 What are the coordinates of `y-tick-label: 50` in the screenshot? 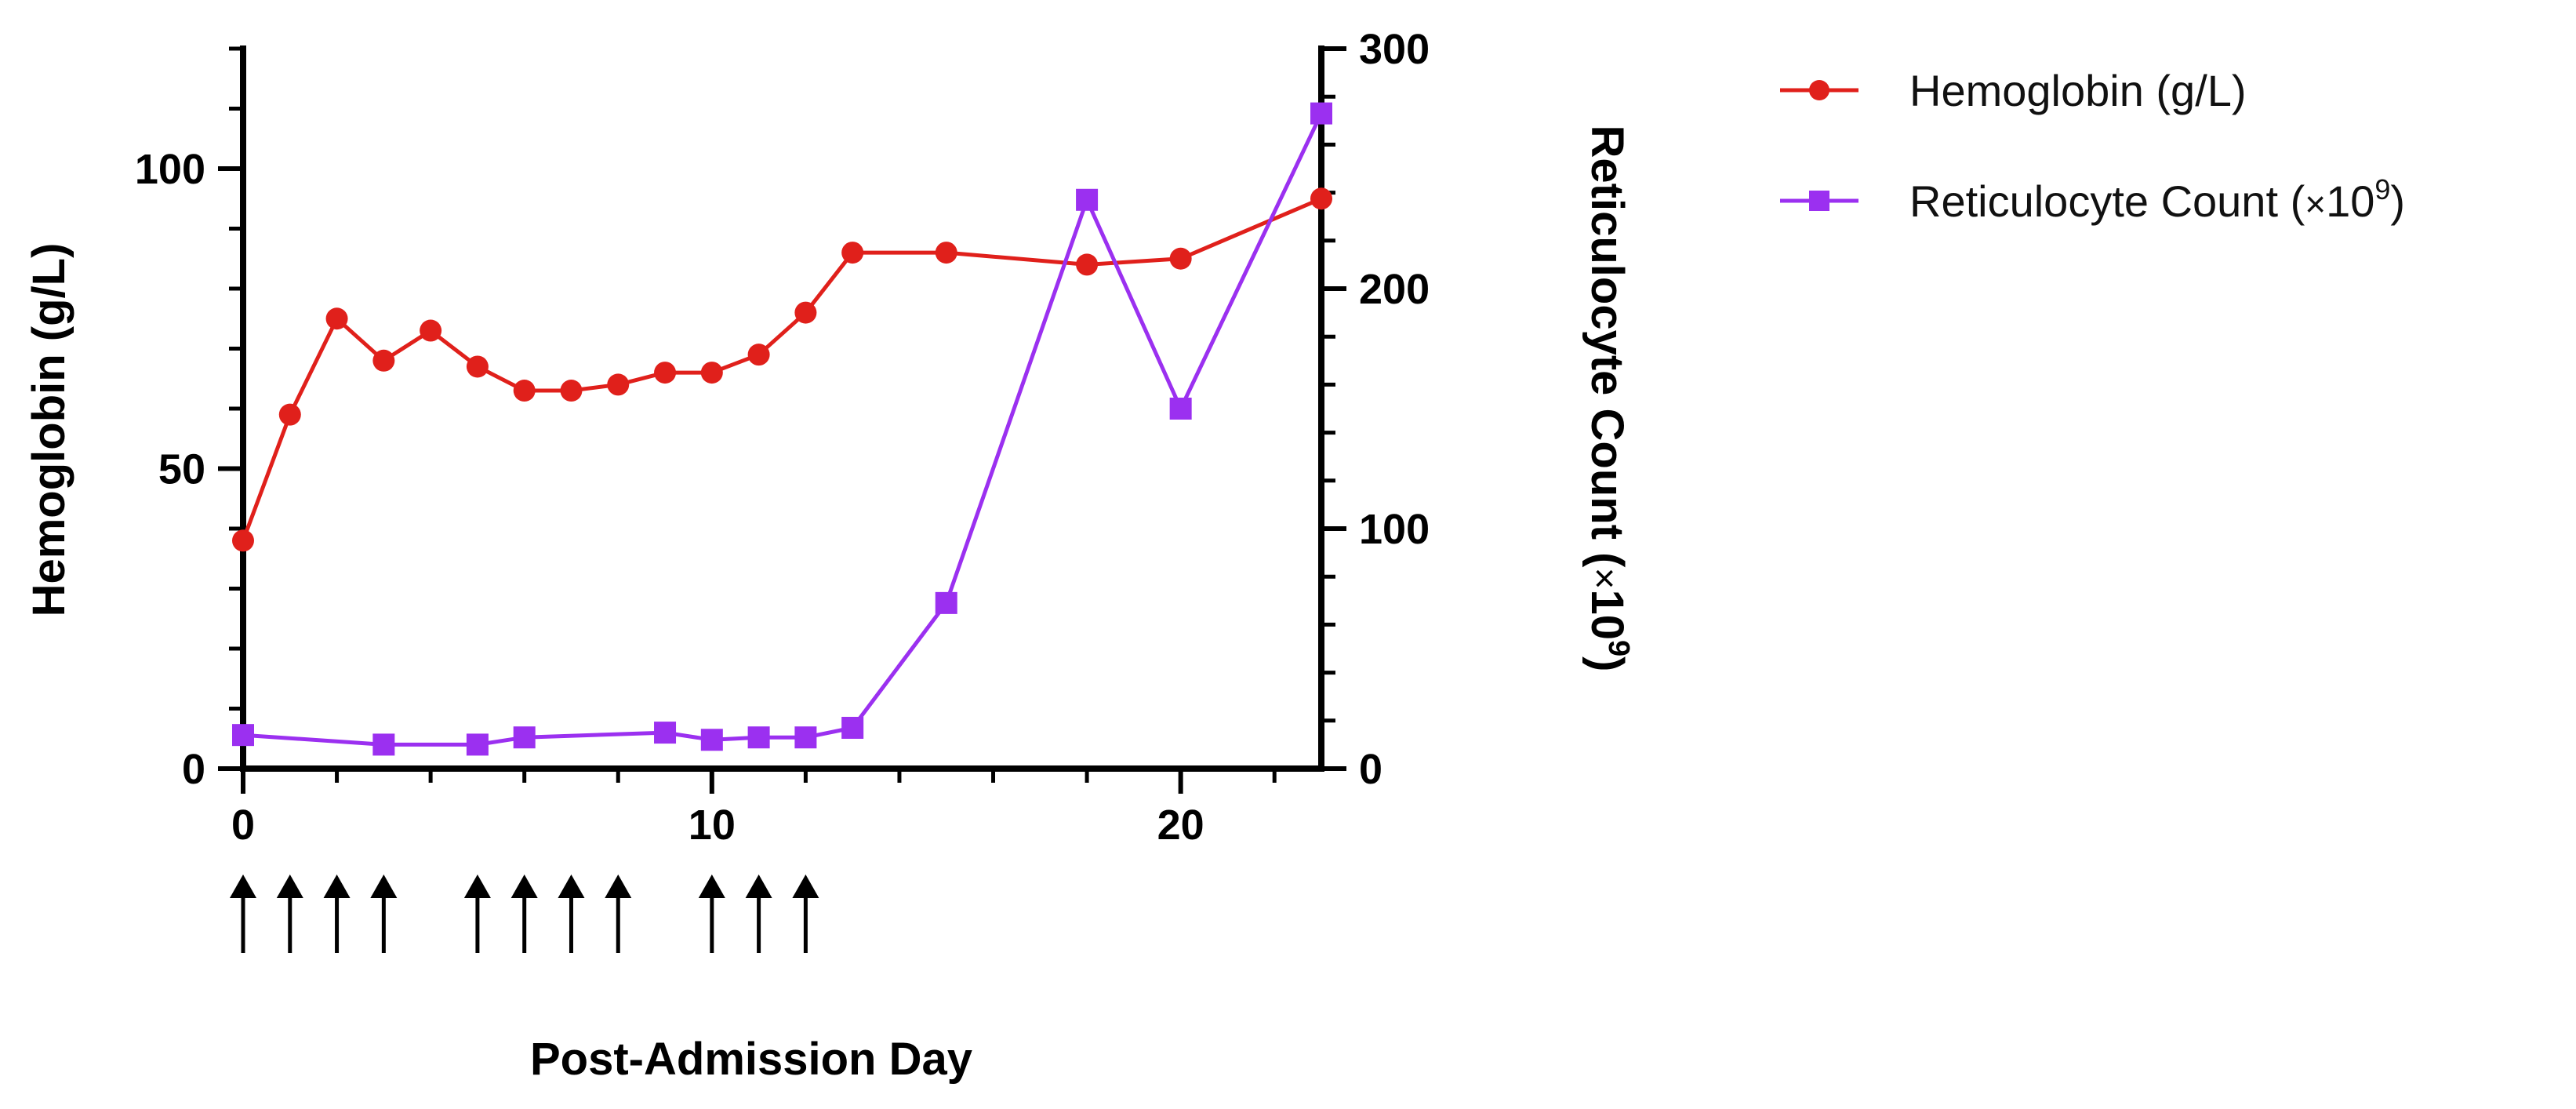 It's located at (181, 470).